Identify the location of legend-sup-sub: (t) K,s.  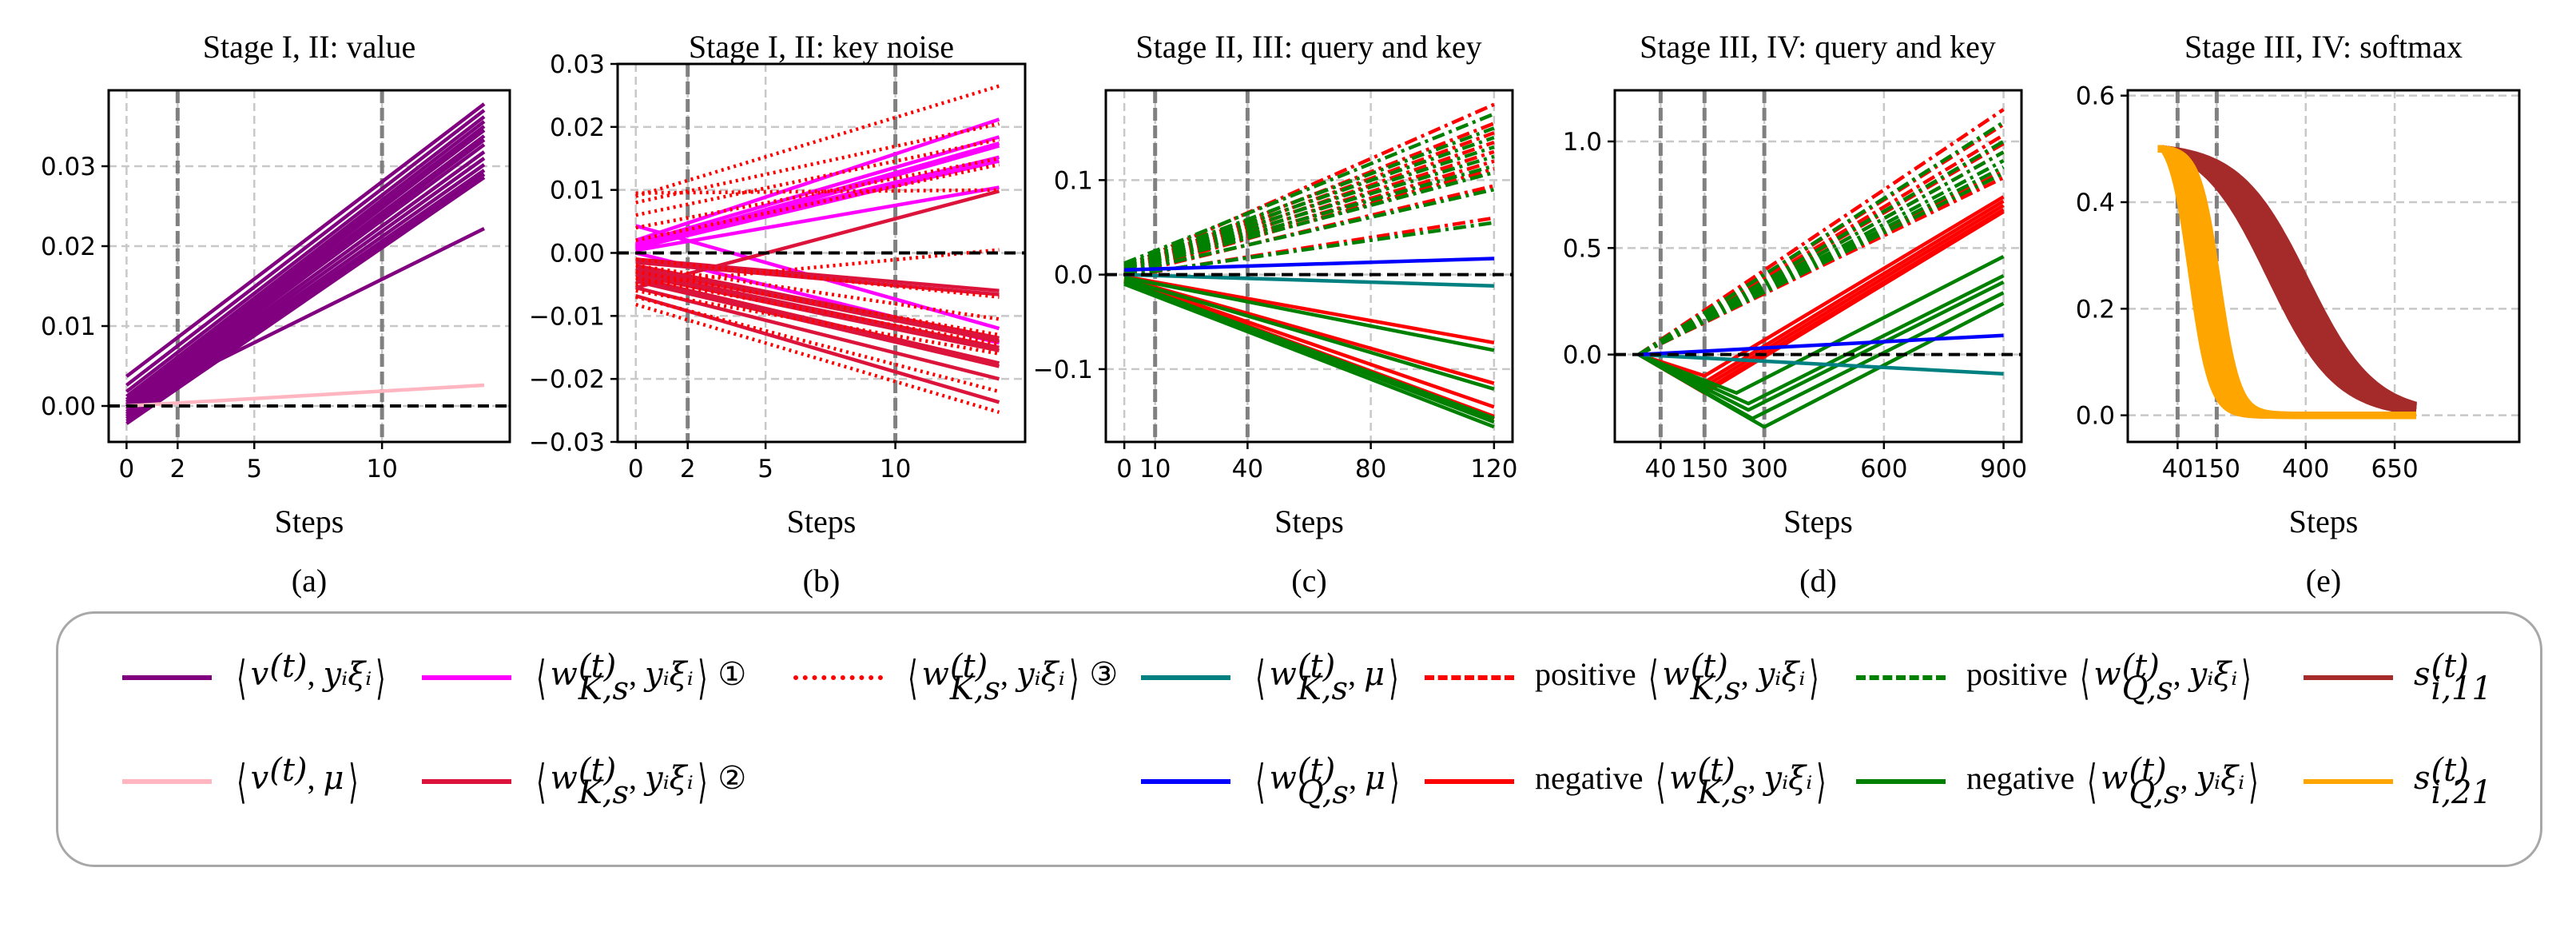
(1722, 780).